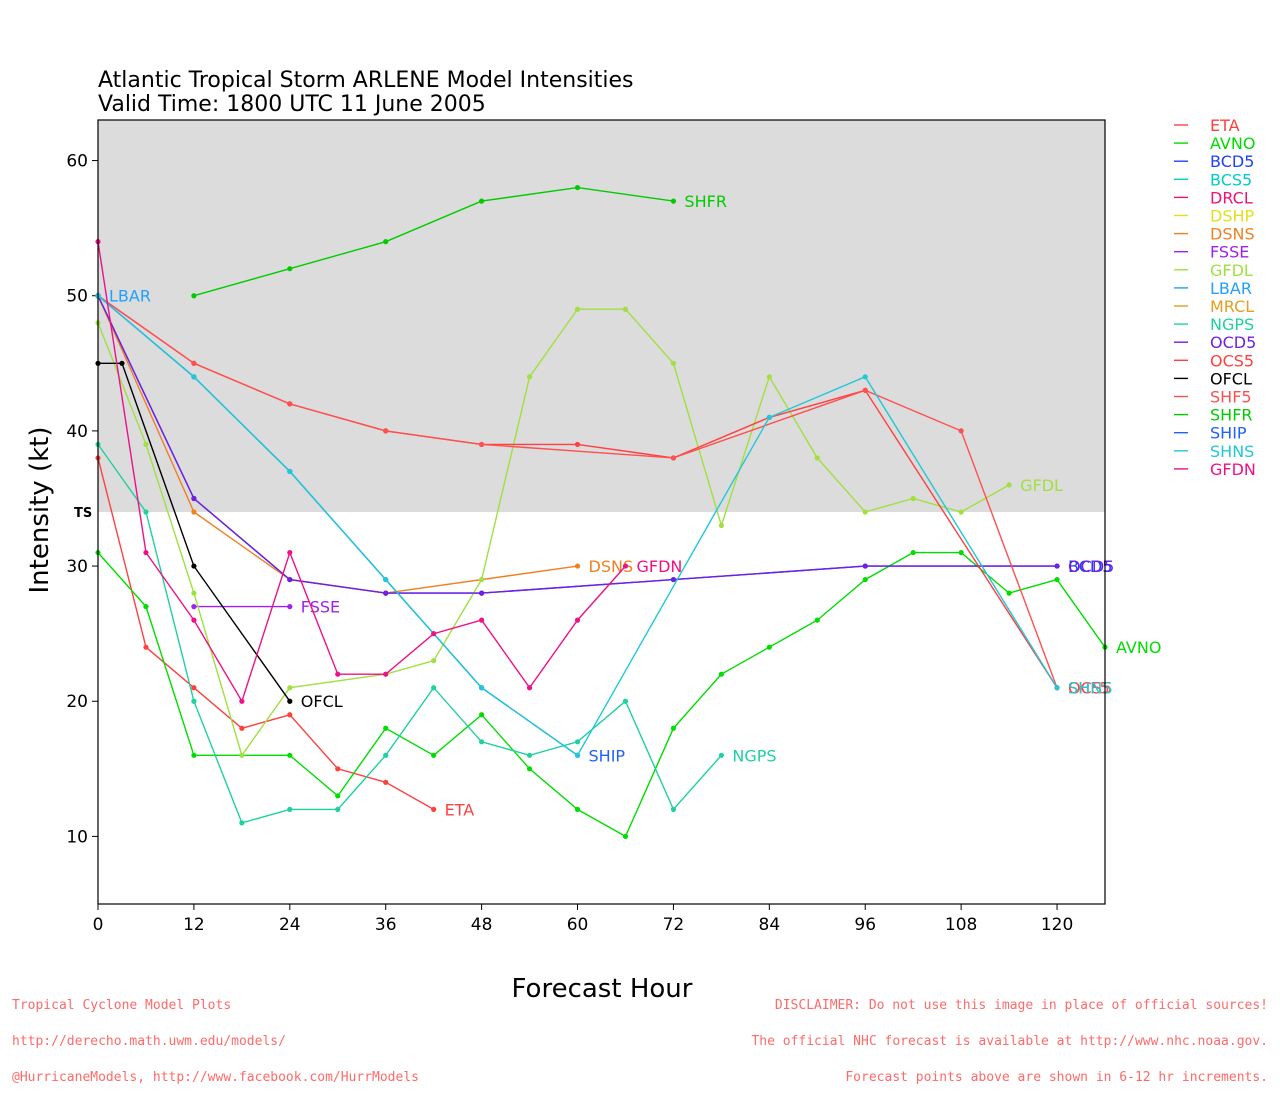 The image size is (1280, 1096). Describe the element at coordinates (322, 701) in the screenshot. I see `series-end-label-ofcl: OFCL` at that location.